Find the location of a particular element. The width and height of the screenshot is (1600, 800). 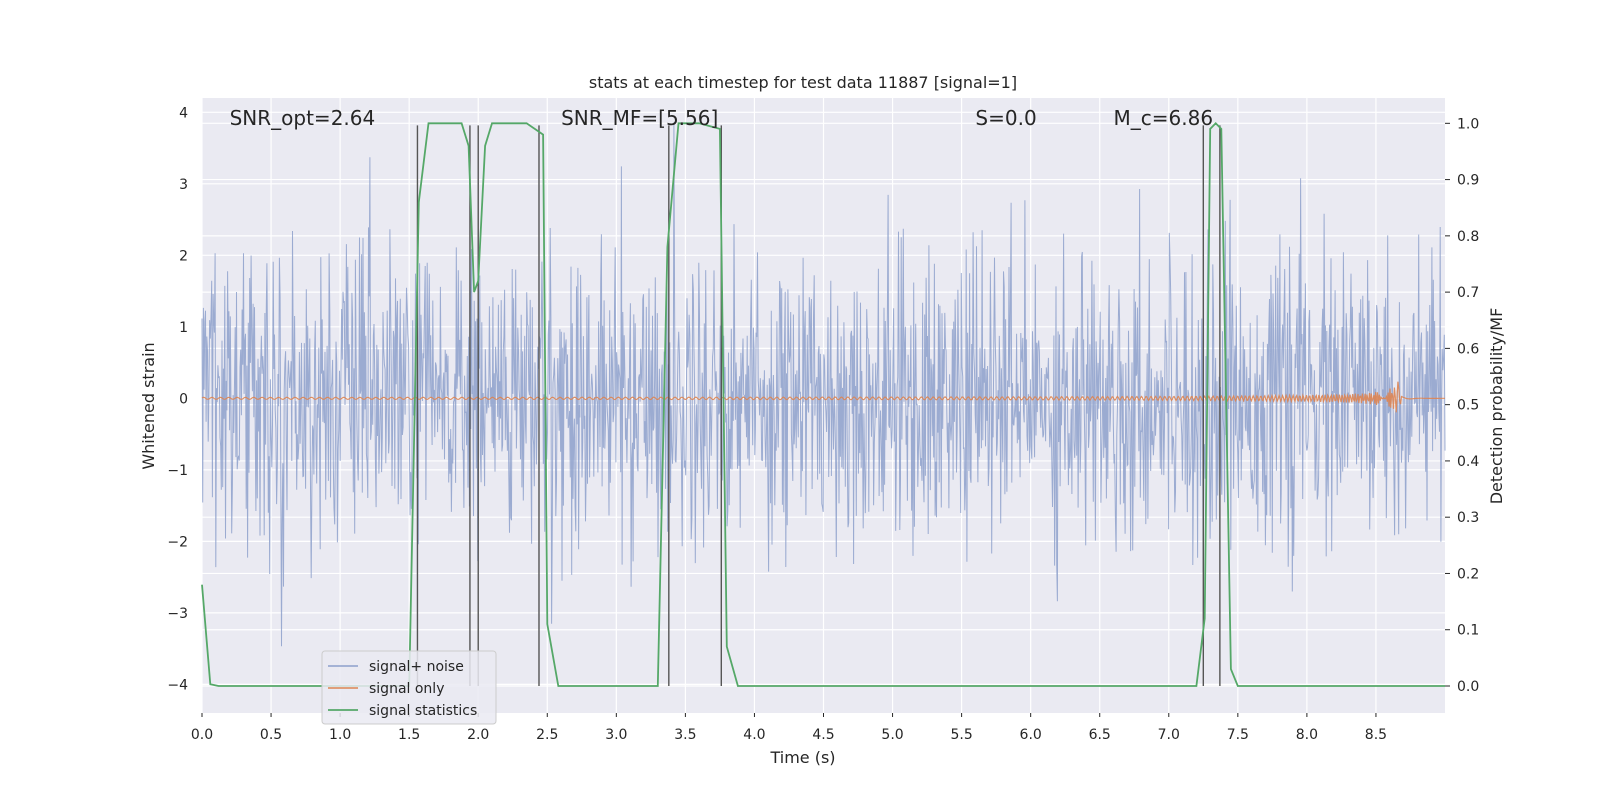

annotations: SNR_opt=2.64 SNR_MF=[5.56] S=0.0 M_c=6.86 is located at coordinates (721, 118).